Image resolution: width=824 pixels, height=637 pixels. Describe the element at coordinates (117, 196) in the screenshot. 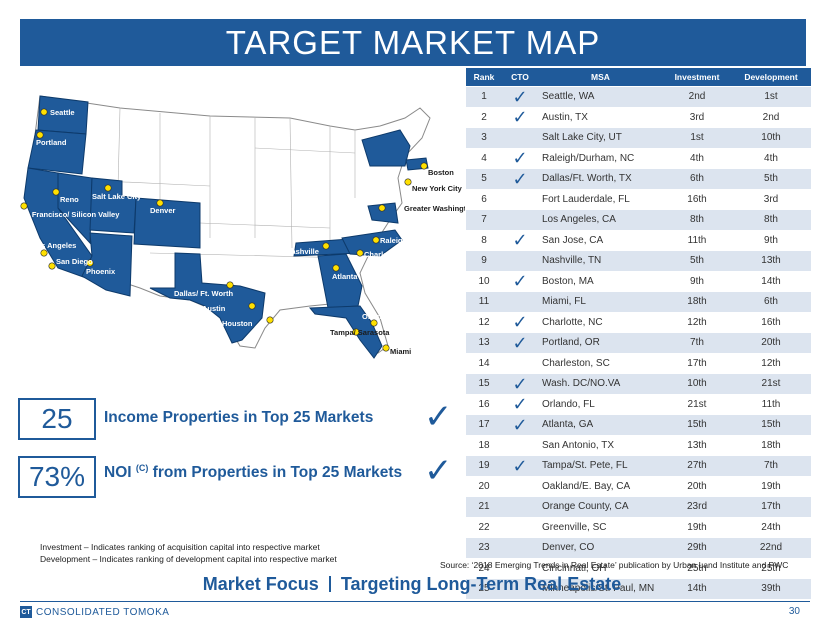

I see `city-label-salt-lake-city: Salt Lake City` at that location.